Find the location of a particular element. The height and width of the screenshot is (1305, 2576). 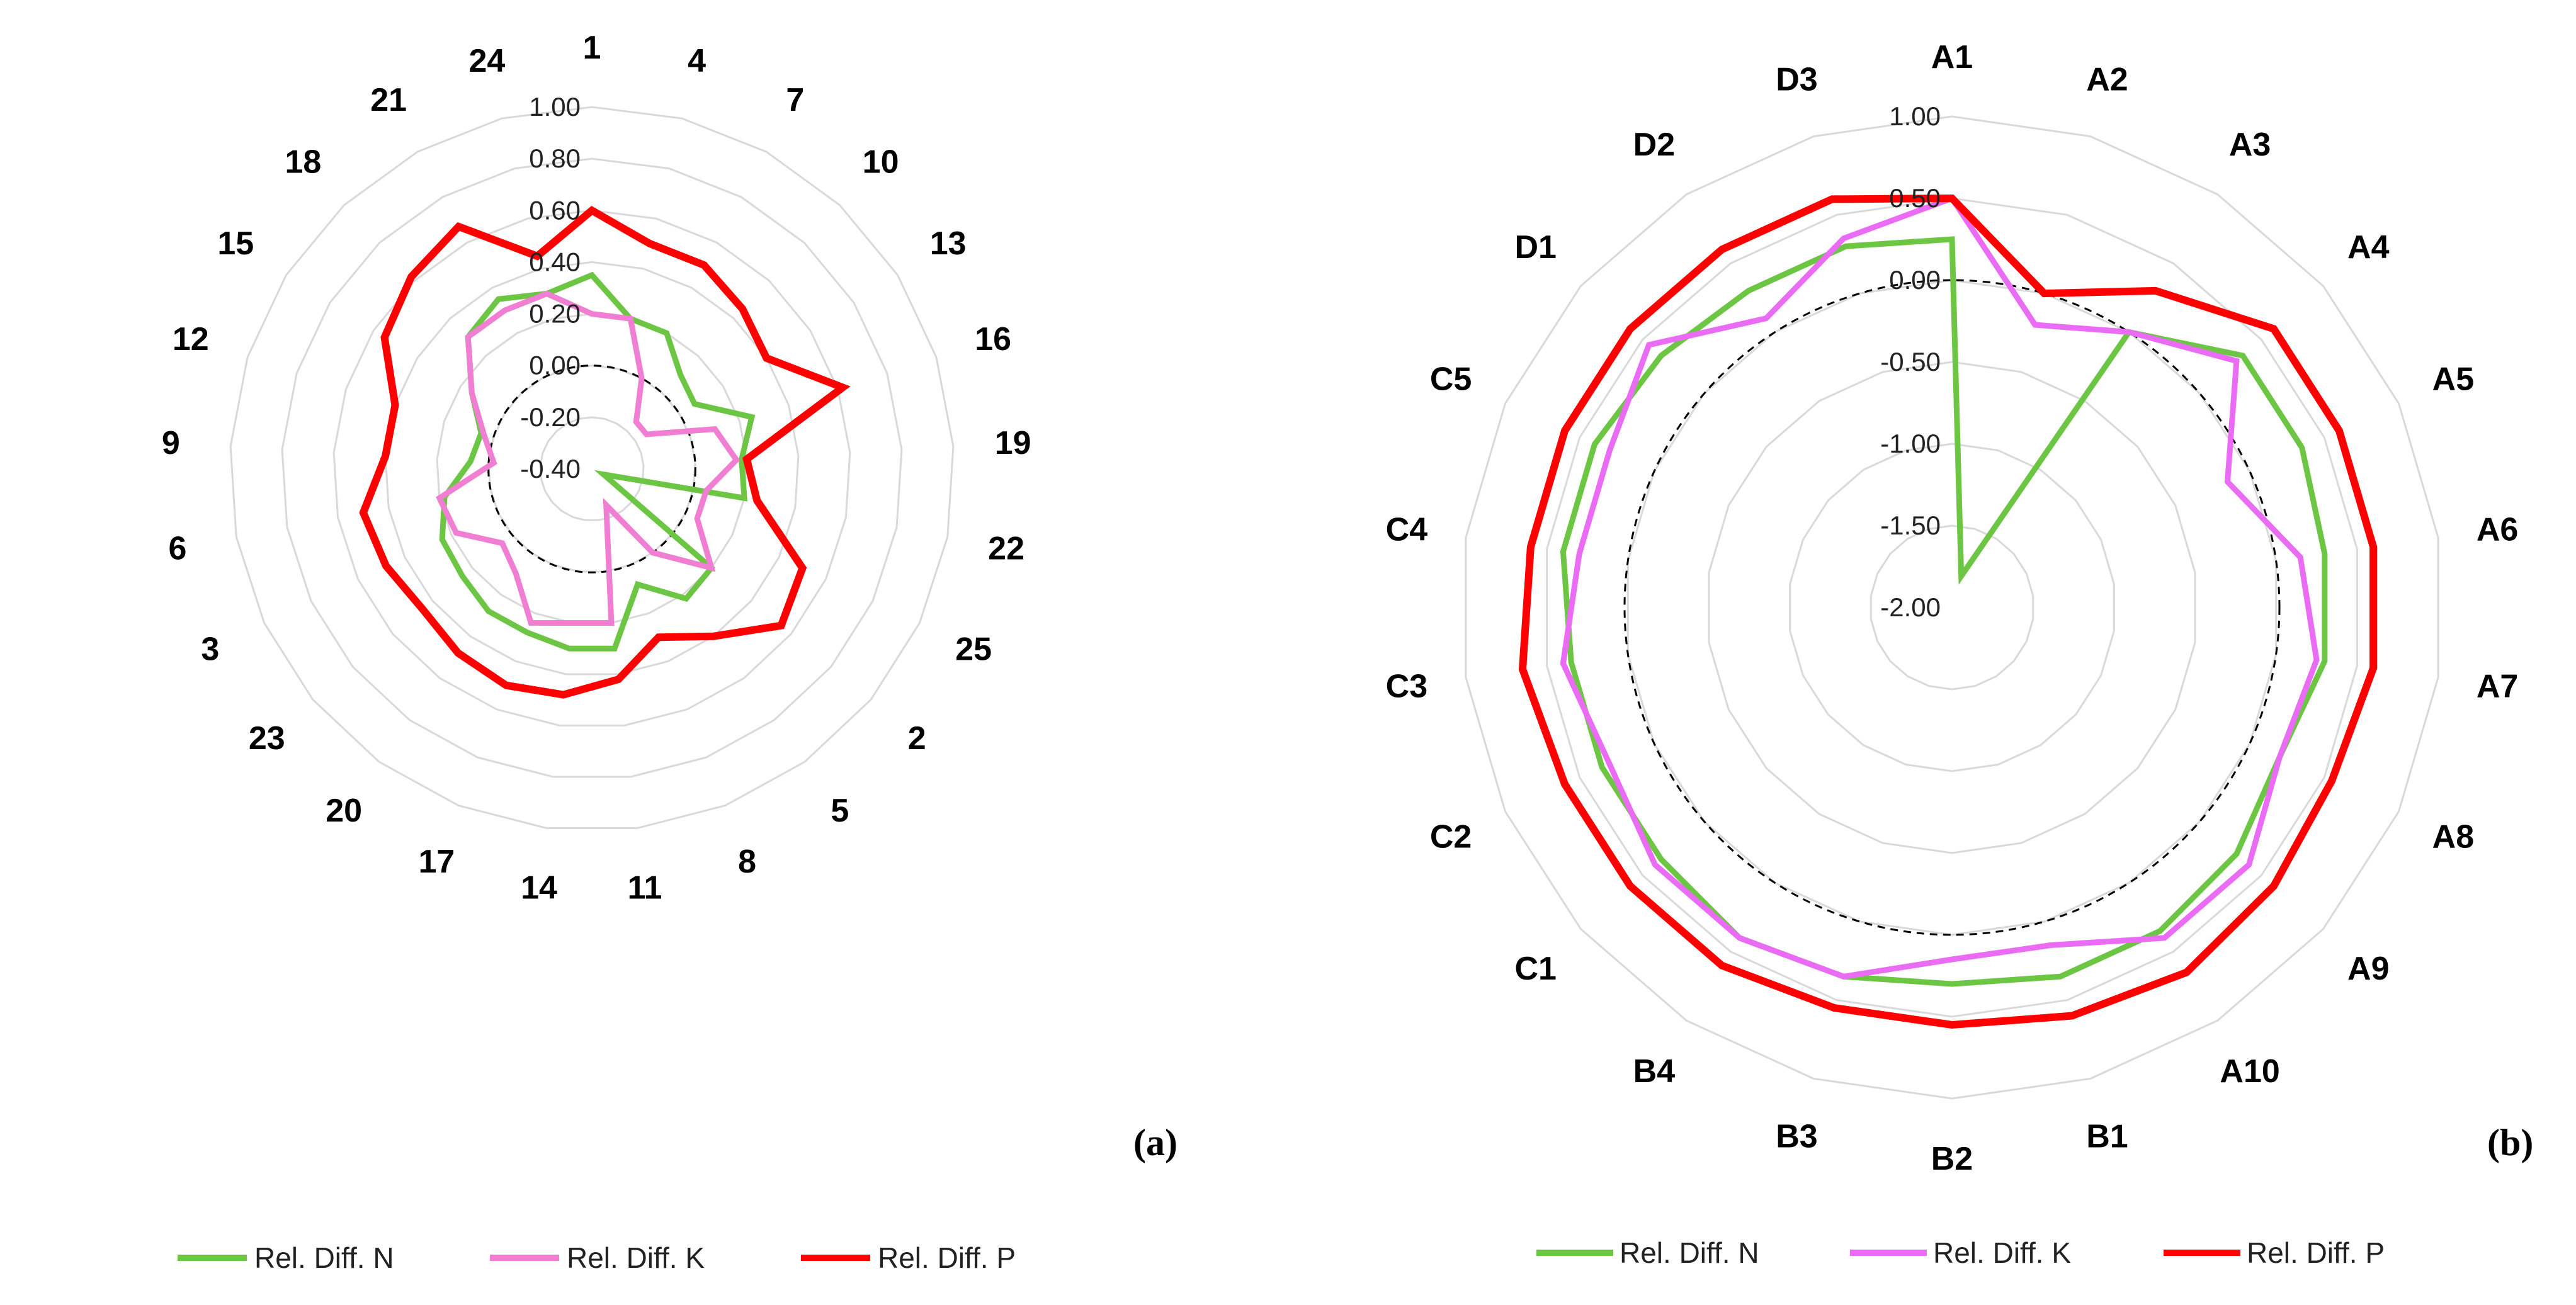

legend-a-label-n: Rel. Diff. N is located at coordinates (324, 1257).